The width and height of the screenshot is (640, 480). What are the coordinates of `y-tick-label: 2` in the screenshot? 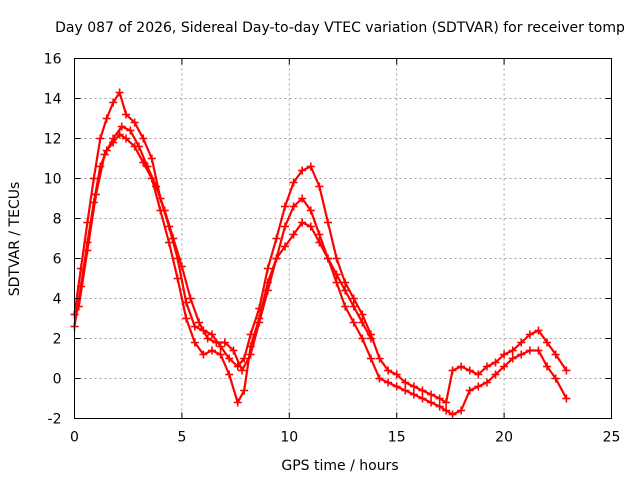 It's located at (57, 340).